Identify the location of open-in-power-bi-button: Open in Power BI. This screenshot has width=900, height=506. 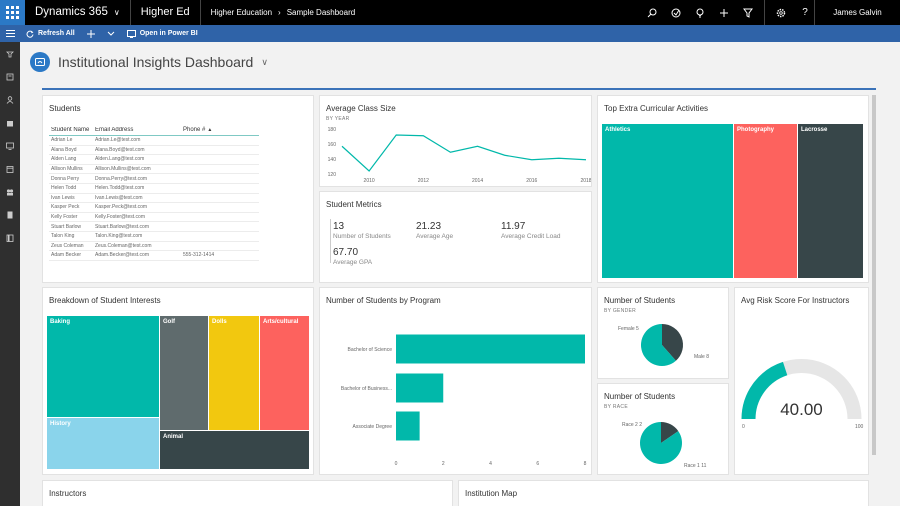
(162, 33).